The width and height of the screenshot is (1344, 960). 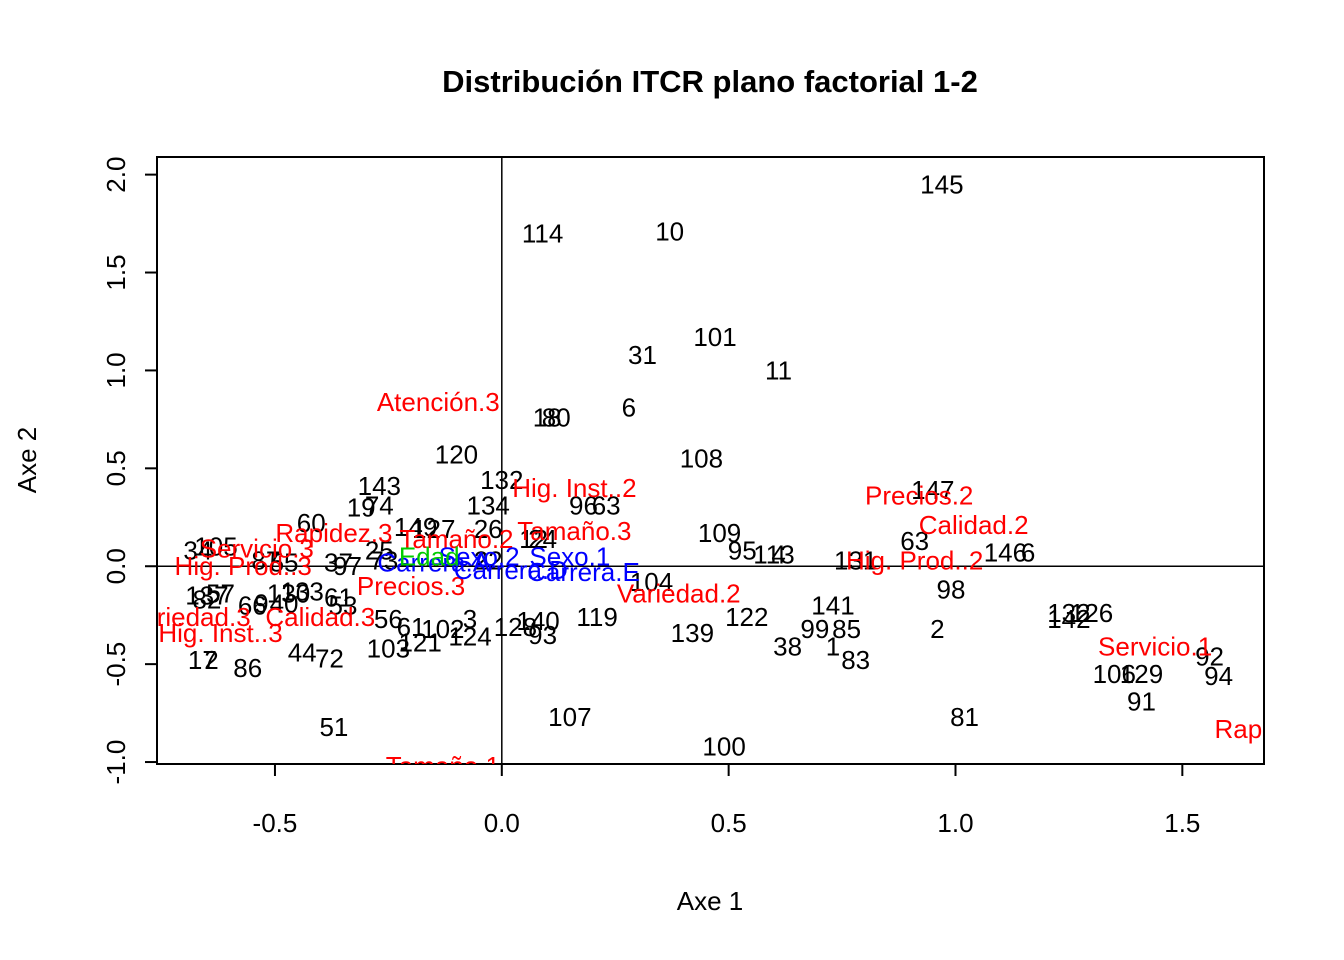 What do you see at coordinates (261, 603) in the screenshot?
I see `point-label: 9` at bounding box center [261, 603].